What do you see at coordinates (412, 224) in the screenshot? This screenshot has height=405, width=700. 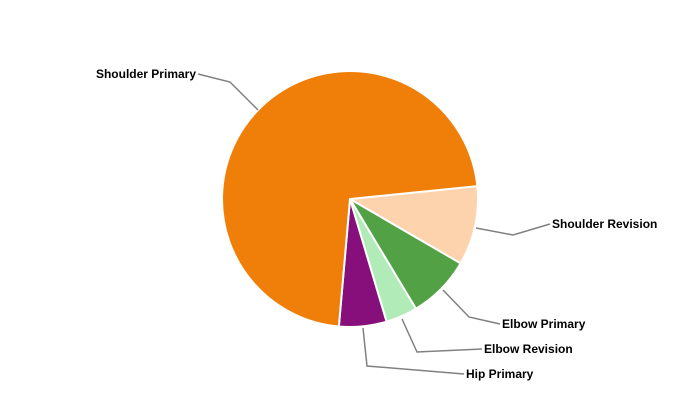 I see `pie-slice-shoulder-revision` at bounding box center [412, 224].